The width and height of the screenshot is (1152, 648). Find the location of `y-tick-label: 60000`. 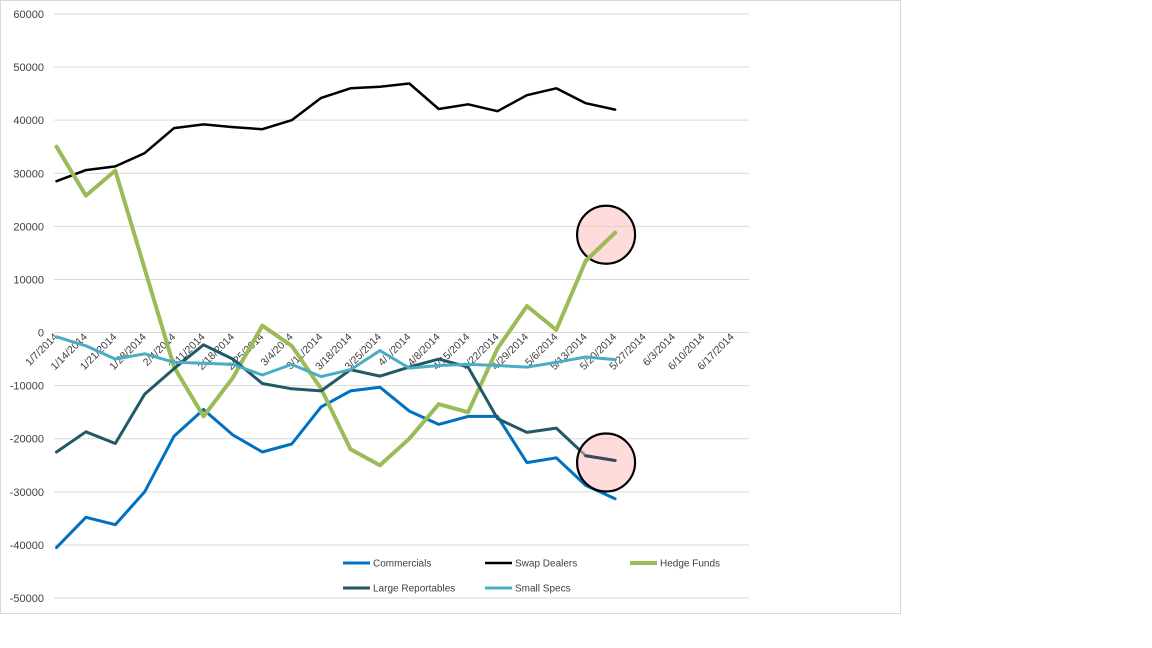

y-tick-label: 60000 is located at coordinates (28, 15).